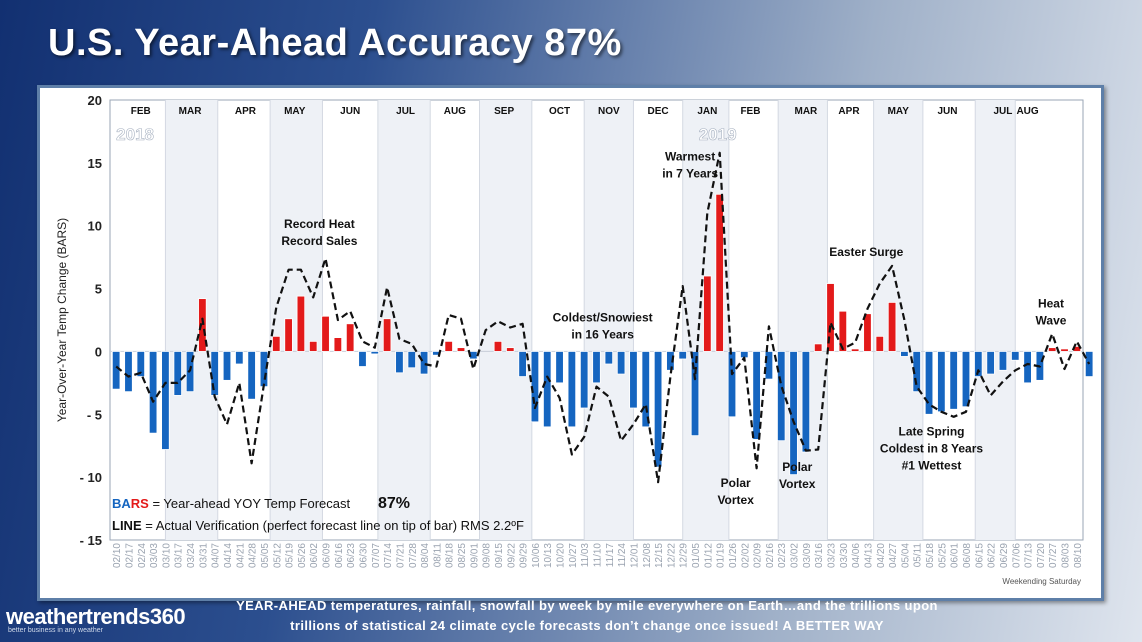 The width and height of the screenshot is (1142, 642). What do you see at coordinates (504, 111) in the screenshot?
I see `month-label: SEP` at bounding box center [504, 111].